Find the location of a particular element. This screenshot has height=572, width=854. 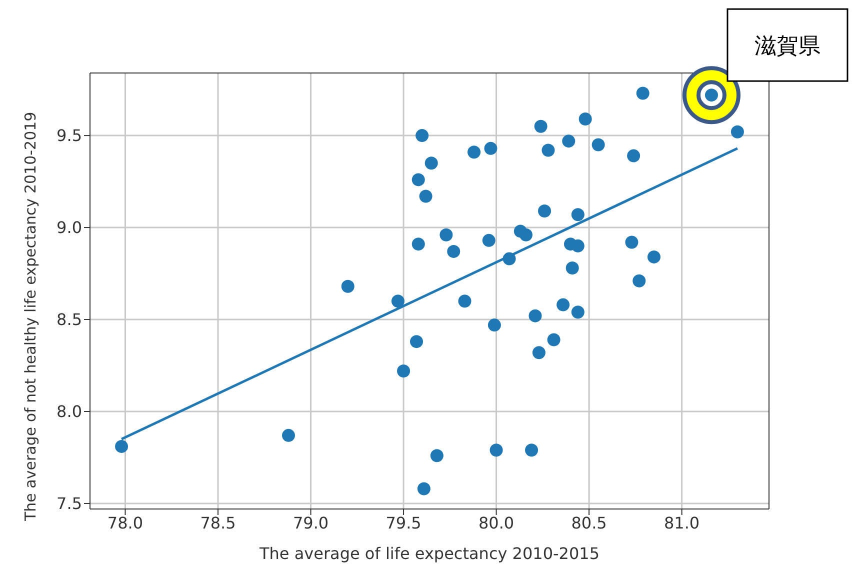

x-tick-label: 79.0 is located at coordinates (310, 522).